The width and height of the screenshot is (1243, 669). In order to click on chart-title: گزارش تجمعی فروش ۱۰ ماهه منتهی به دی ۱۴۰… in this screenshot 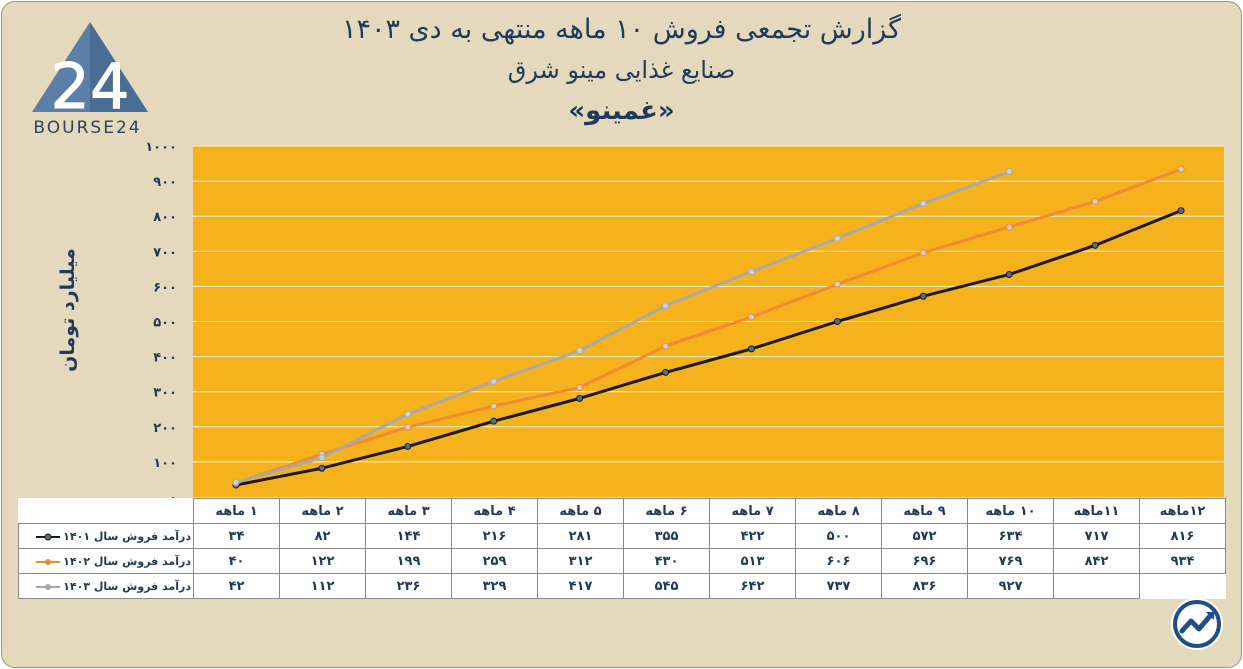, I will do `click(621, 29)`.